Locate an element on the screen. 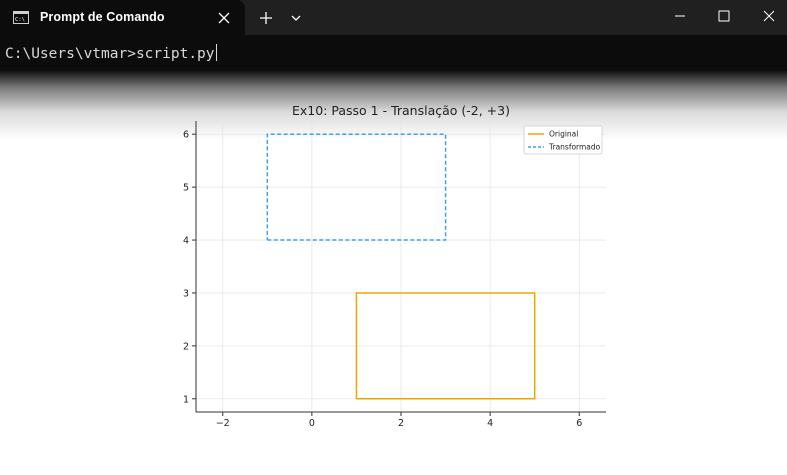 Image resolution: width=787 pixels, height=475 pixels. close-window-button is located at coordinates (766, 16).